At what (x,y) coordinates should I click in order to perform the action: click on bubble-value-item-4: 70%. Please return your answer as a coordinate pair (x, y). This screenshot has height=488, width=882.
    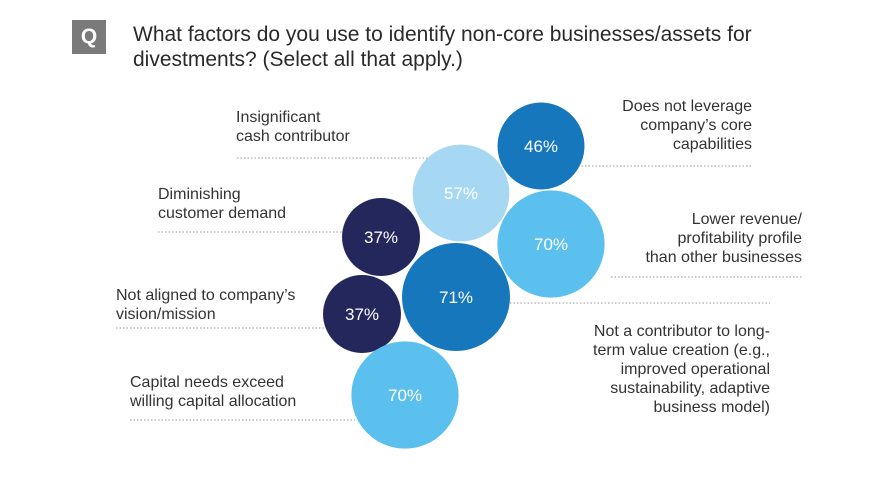
    Looking at the image, I should click on (551, 244).